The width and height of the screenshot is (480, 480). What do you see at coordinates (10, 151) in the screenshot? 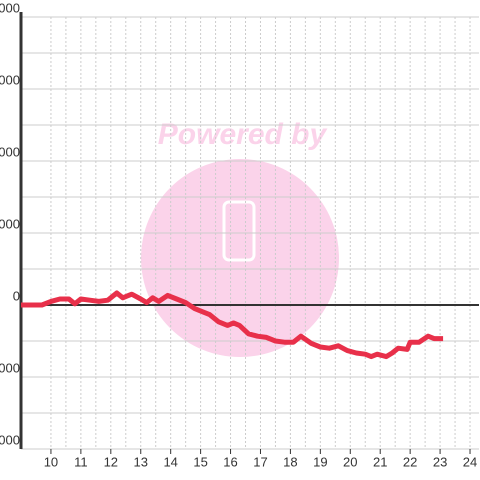
I see `y-tick-label: 6,000` at bounding box center [10, 151].